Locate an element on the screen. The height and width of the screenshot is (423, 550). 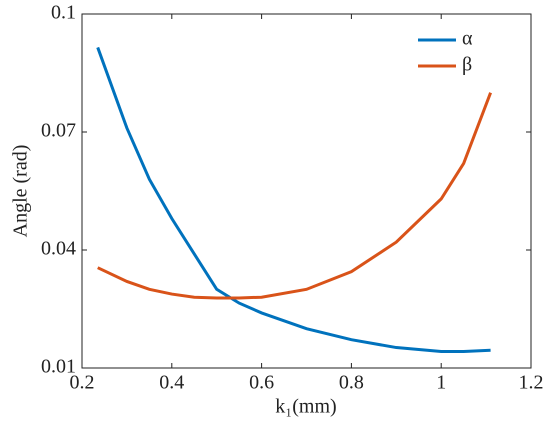
x-tick-label: 0.6 is located at coordinates (261, 383).